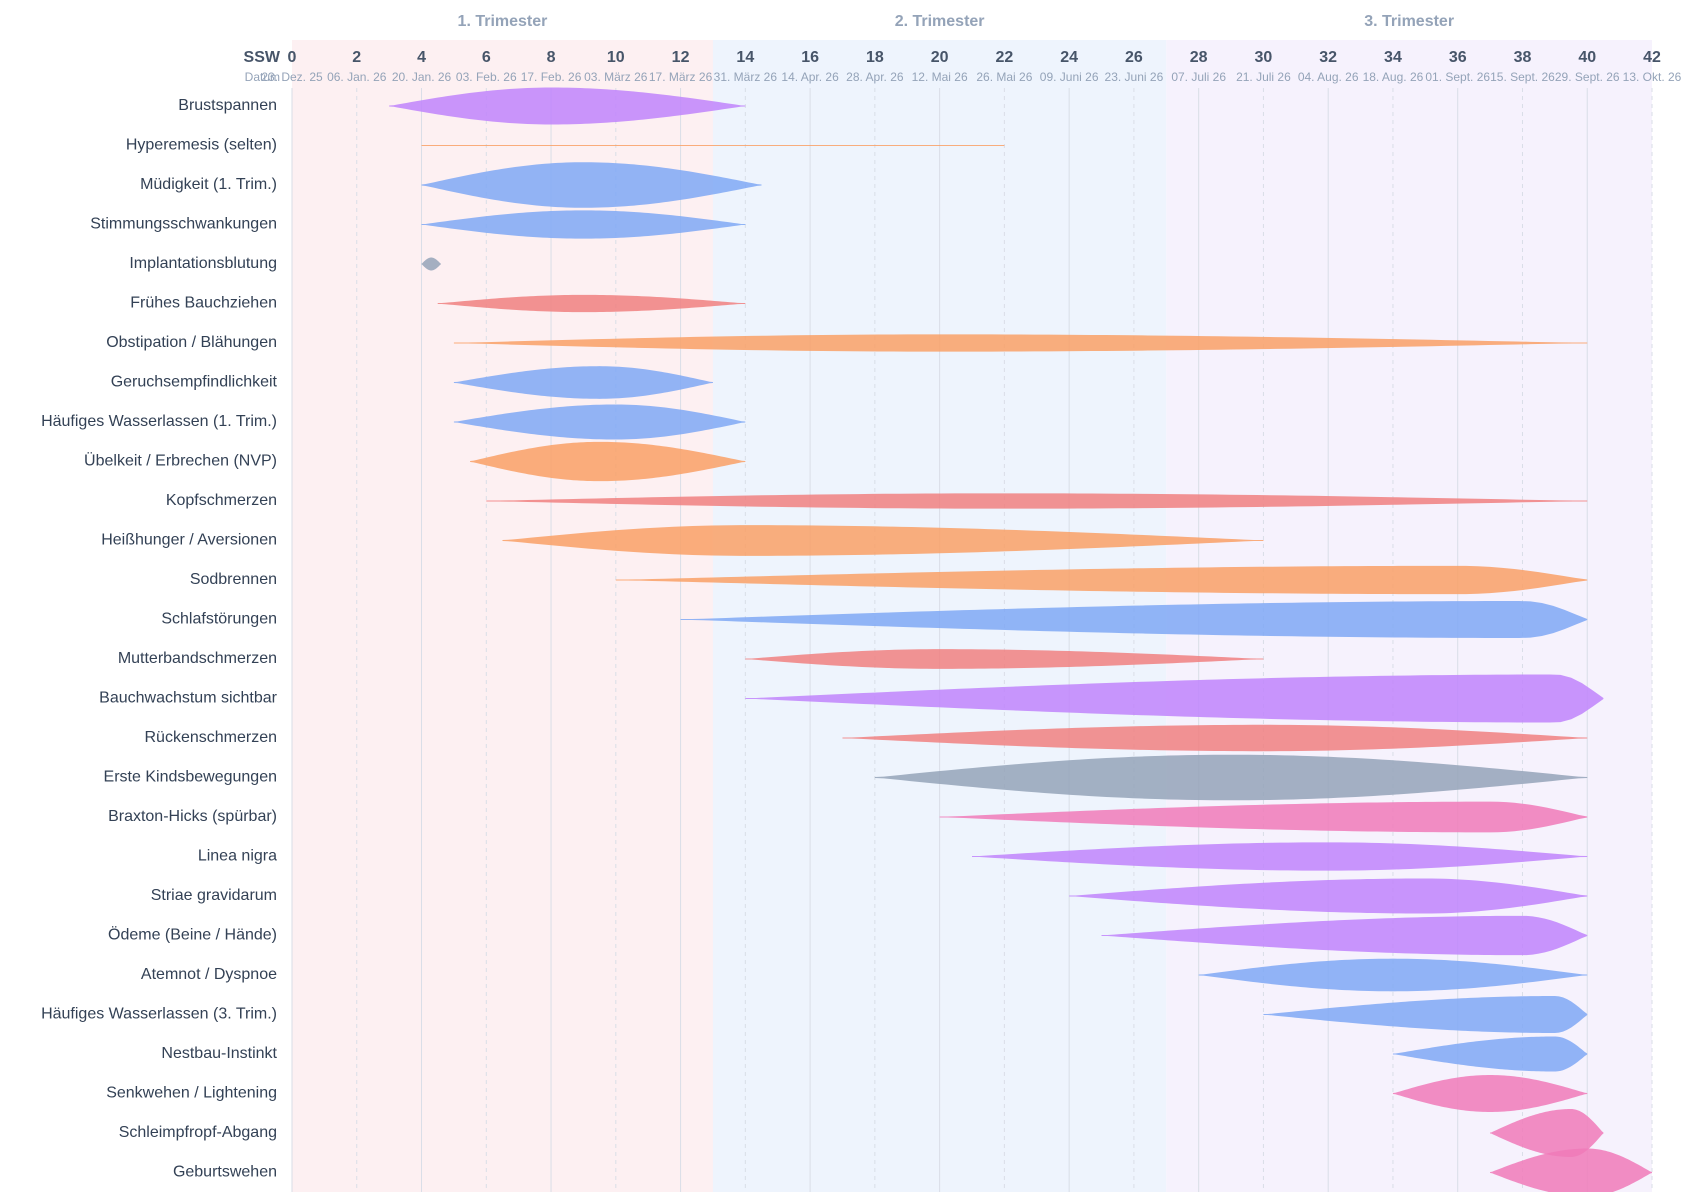  Describe the element at coordinates (192, 816) in the screenshot. I see `row-label: Braxton-Hicks (spürbar)` at that location.